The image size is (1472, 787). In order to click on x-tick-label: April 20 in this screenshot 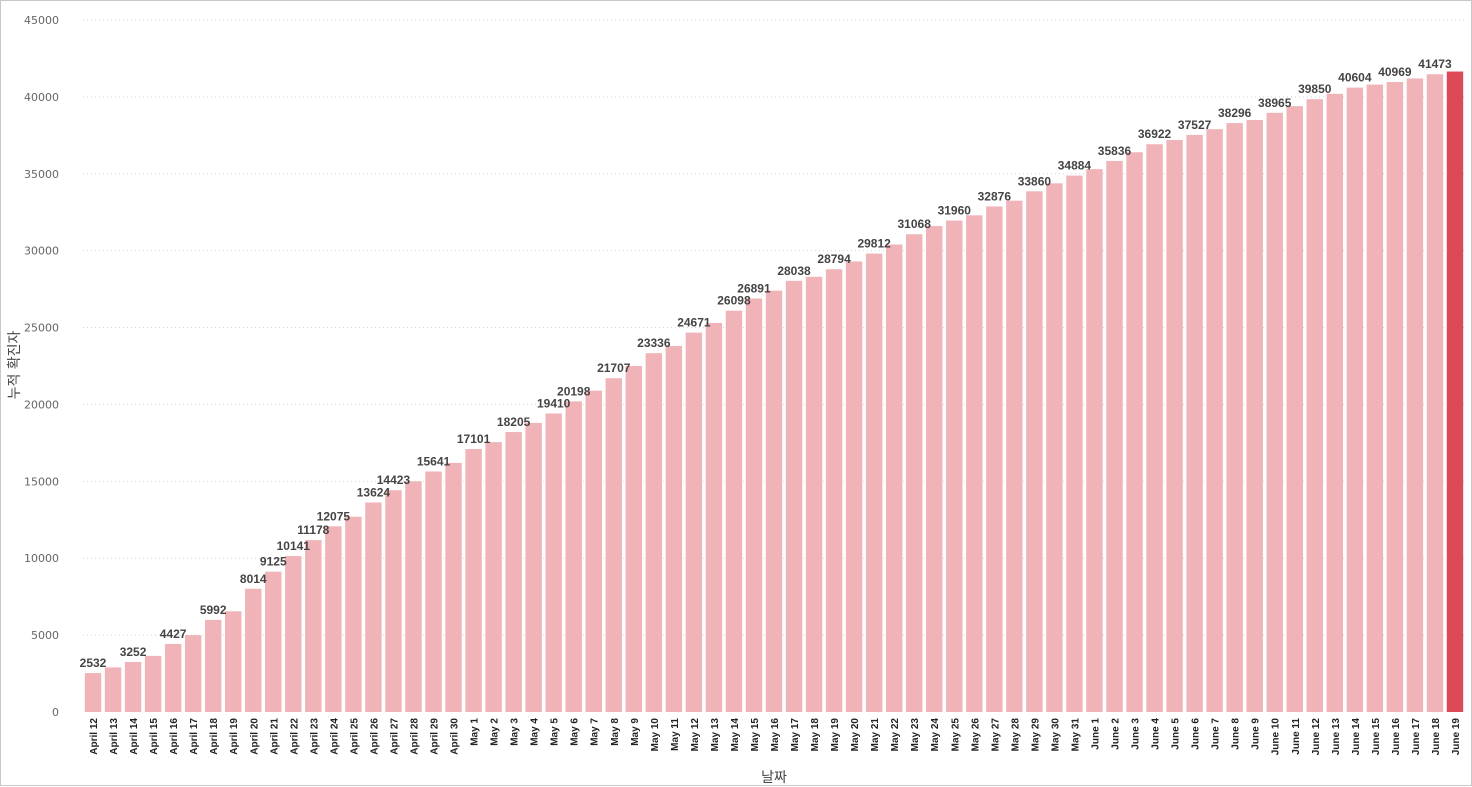, I will do `click(254, 736)`.